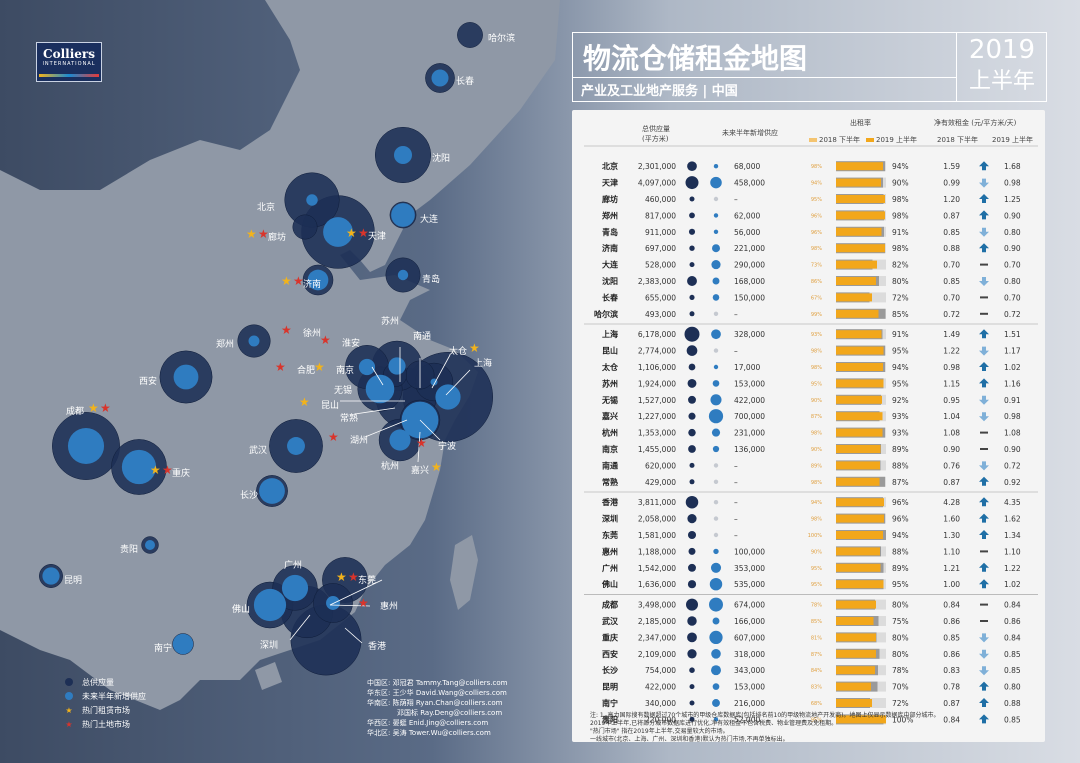 Image resolution: width=1080 pixels, height=763 pixels. Describe the element at coordinates (749, 265) in the screenshot. I see `future-supply-value: 290,000` at that location.